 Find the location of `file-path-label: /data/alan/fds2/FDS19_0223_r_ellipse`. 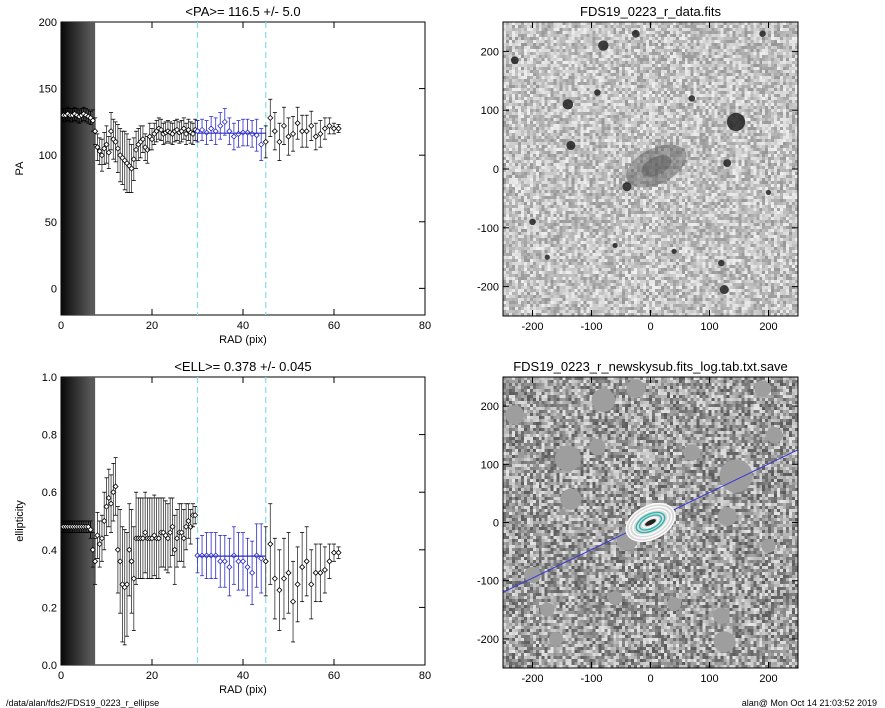

file-path-label: /data/alan/fds2/FDS19_0223_r_ellipse is located at coordinates (83, 703).